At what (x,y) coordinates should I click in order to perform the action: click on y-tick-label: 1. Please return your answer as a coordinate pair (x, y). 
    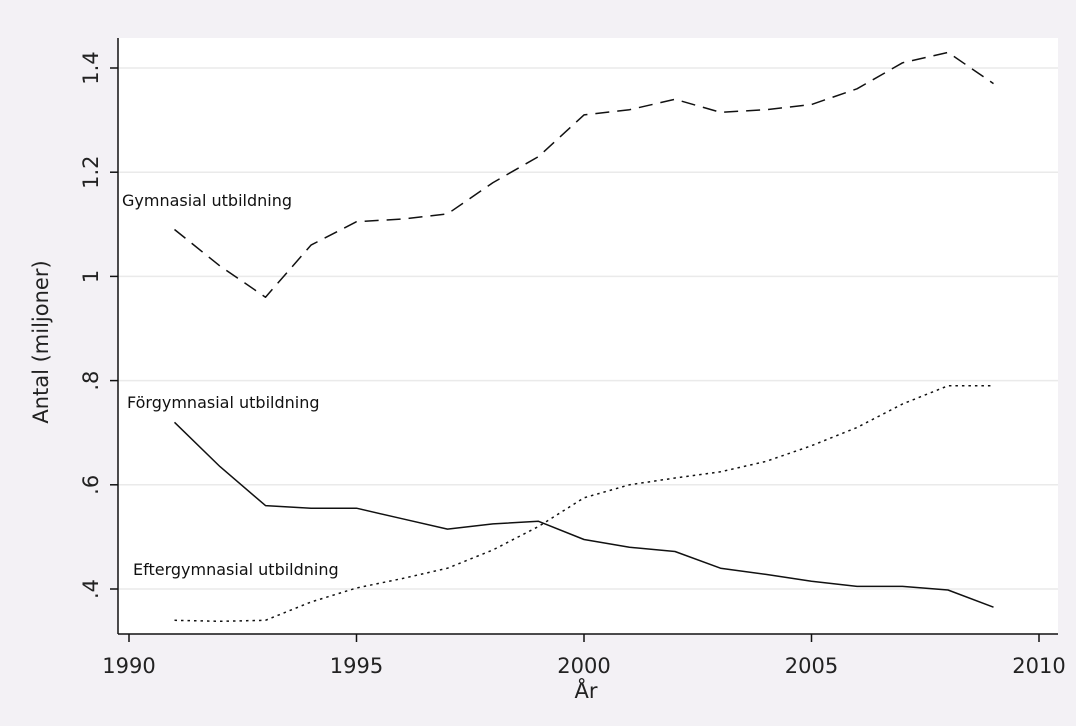
    Looking at the image, I should click on (91, 276).